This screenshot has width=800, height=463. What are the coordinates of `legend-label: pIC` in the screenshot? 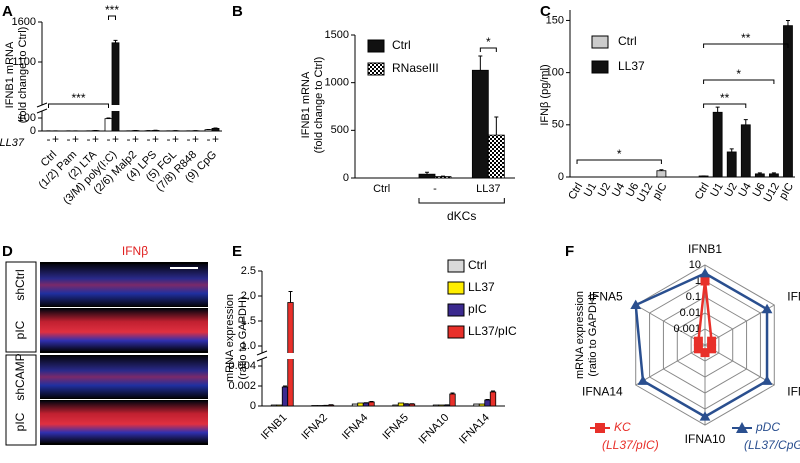 It's located at (477, 309).